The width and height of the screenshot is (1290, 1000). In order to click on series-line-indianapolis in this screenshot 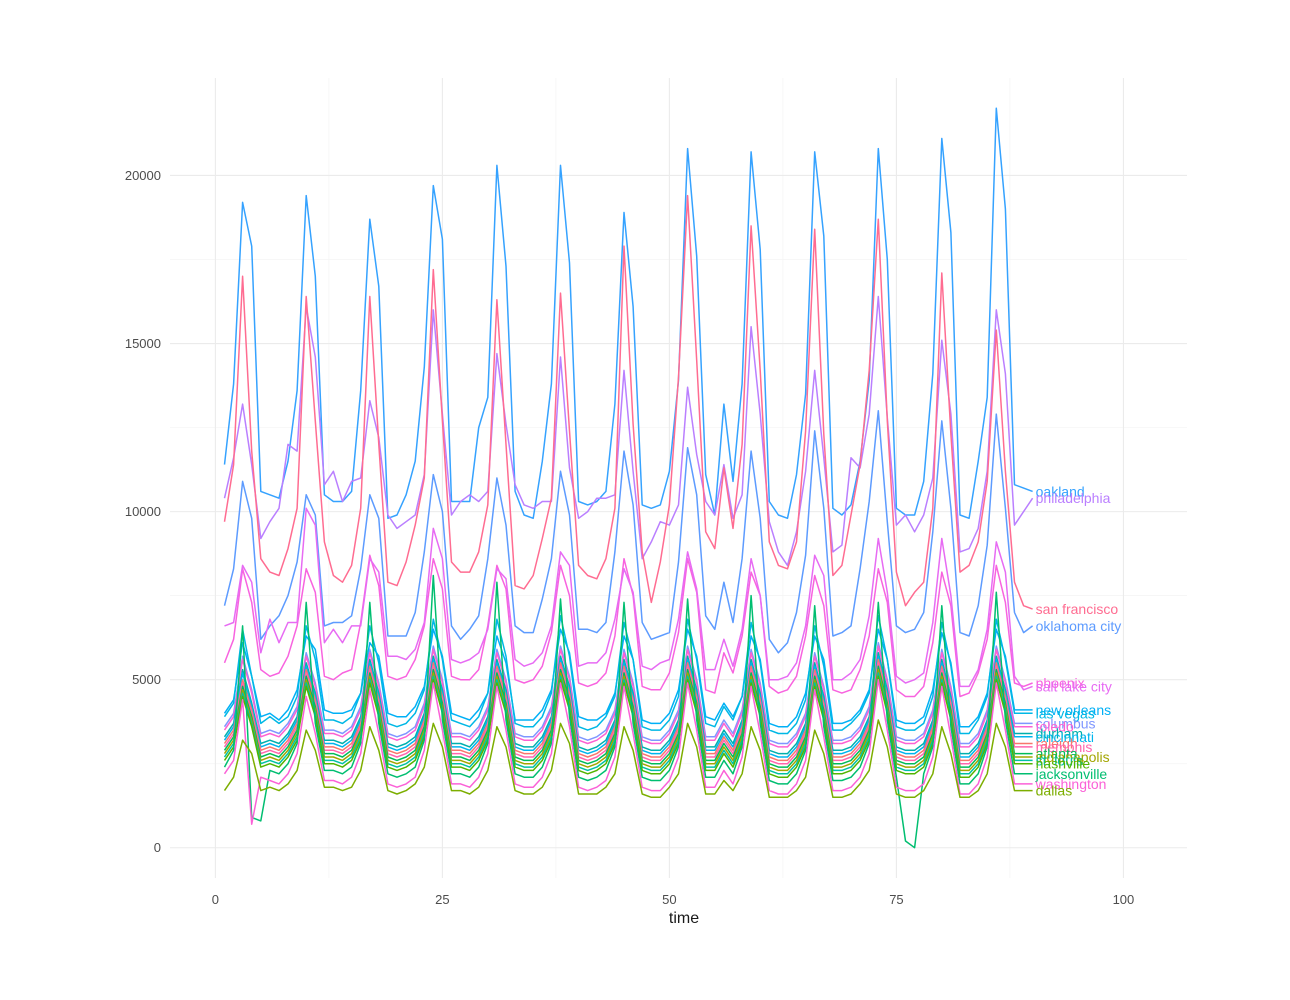, I will do `click(628, 720)`.